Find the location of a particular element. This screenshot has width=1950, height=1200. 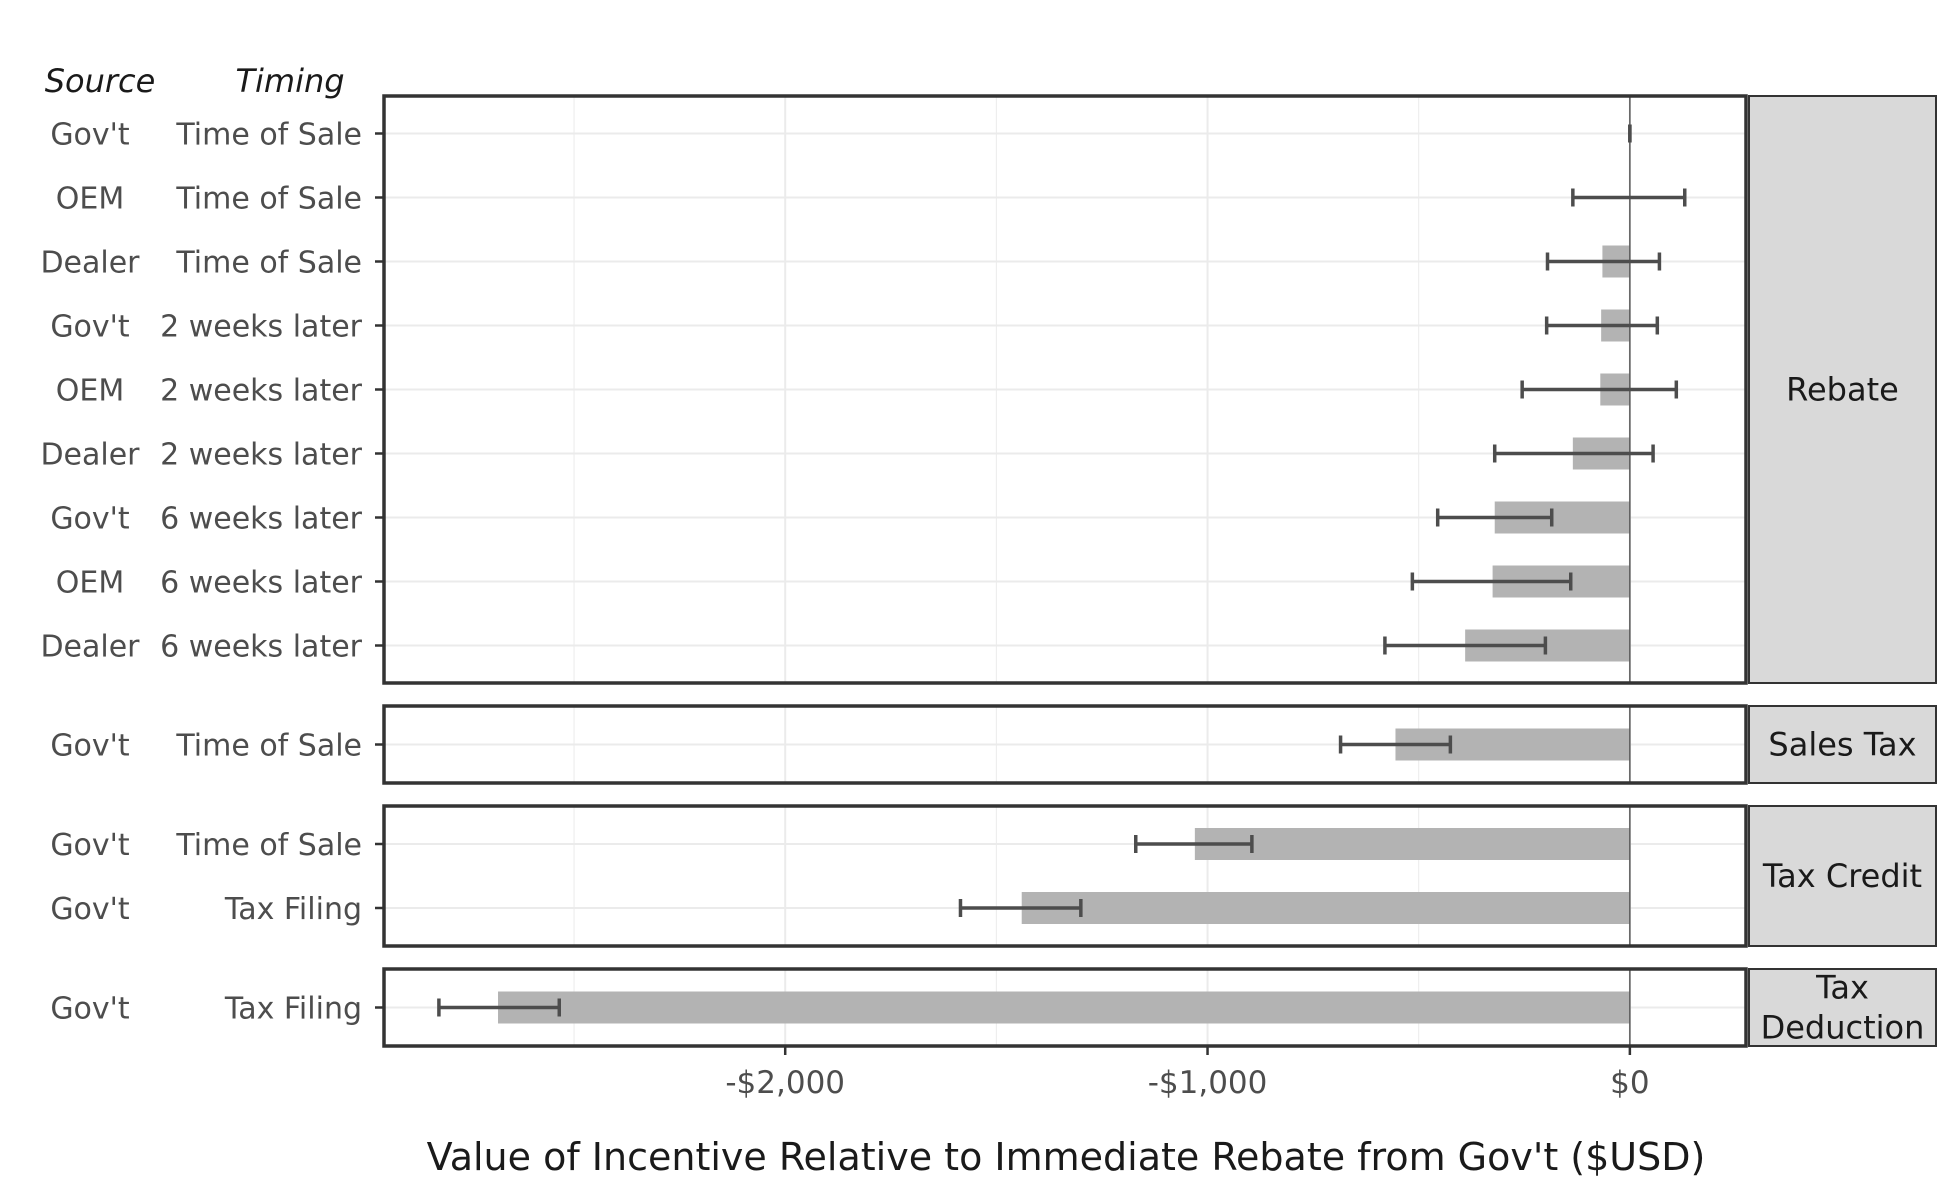

x-tick-label: -$1,000 is located at coordinates (1208, 1083).